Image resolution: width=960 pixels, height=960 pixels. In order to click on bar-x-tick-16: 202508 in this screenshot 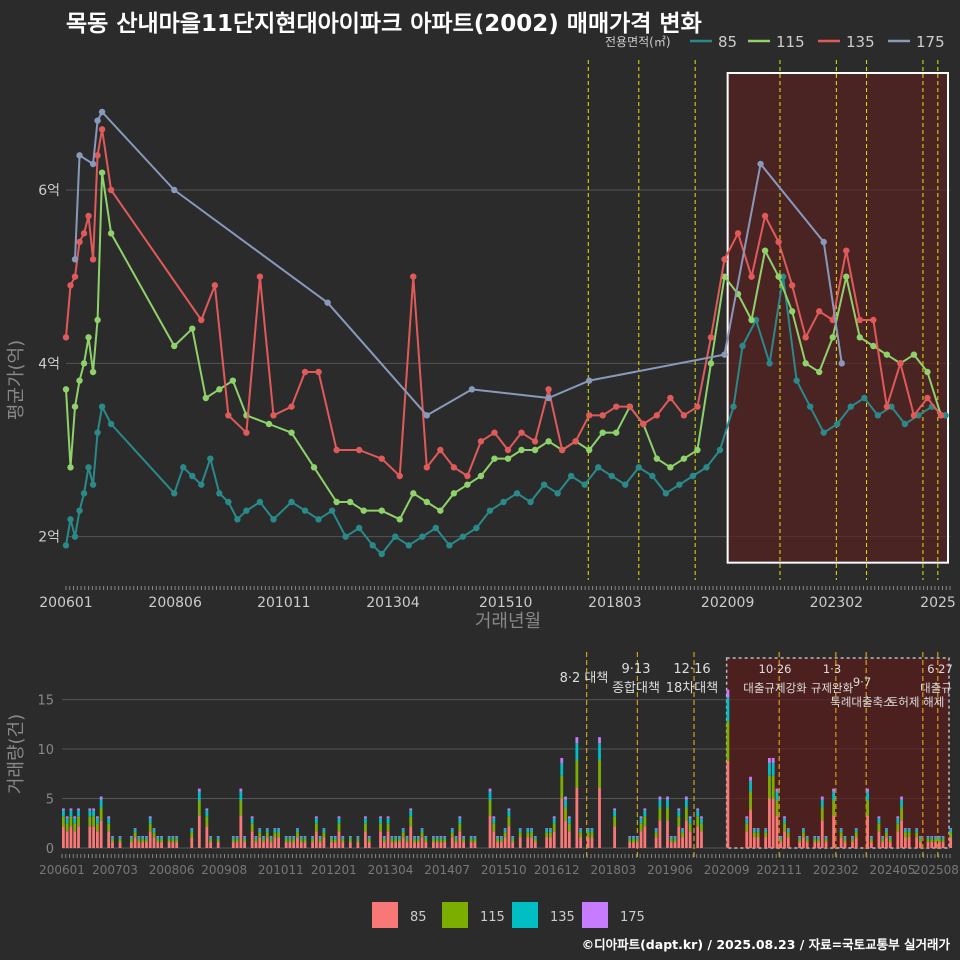, I will do `click(936, 870)`.